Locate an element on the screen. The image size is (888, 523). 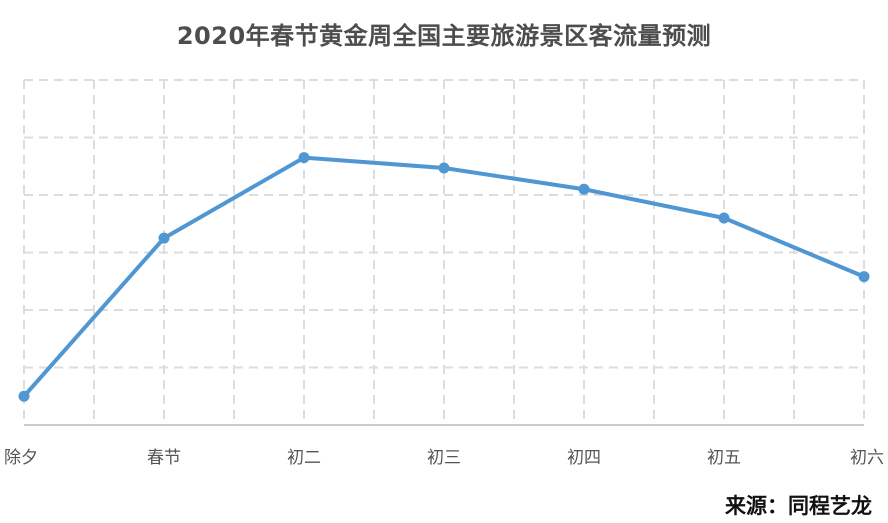
x-tick-label: 初二 is located at coordinates (304, 458).